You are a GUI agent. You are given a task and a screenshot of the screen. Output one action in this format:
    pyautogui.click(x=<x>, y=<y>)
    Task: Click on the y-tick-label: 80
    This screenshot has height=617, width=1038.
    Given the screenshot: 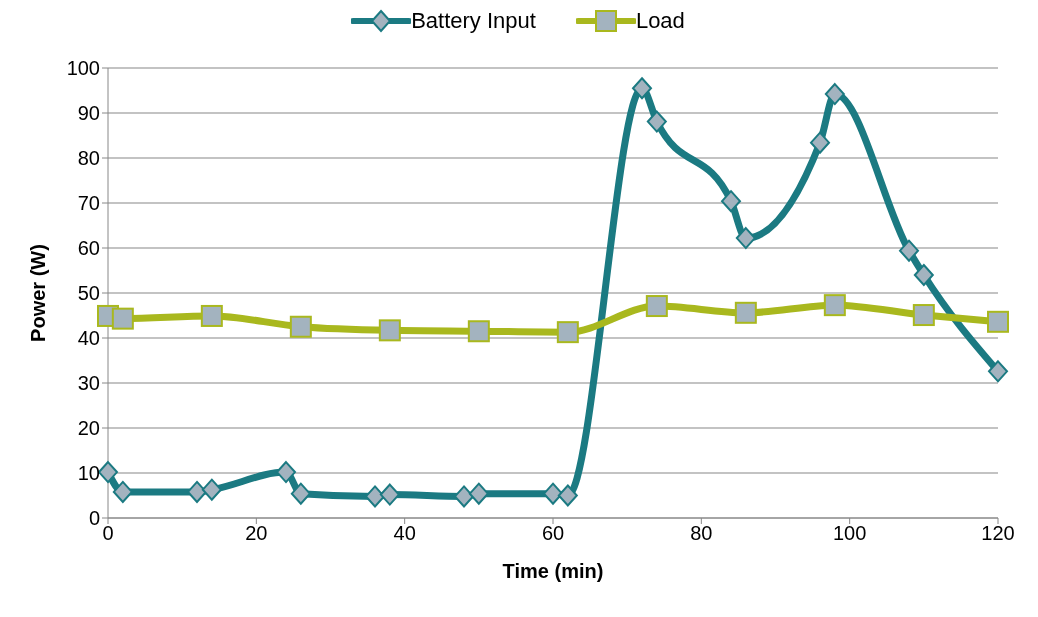 What is the action you would take?
    pyautogui.click(x=88, y=158)
    